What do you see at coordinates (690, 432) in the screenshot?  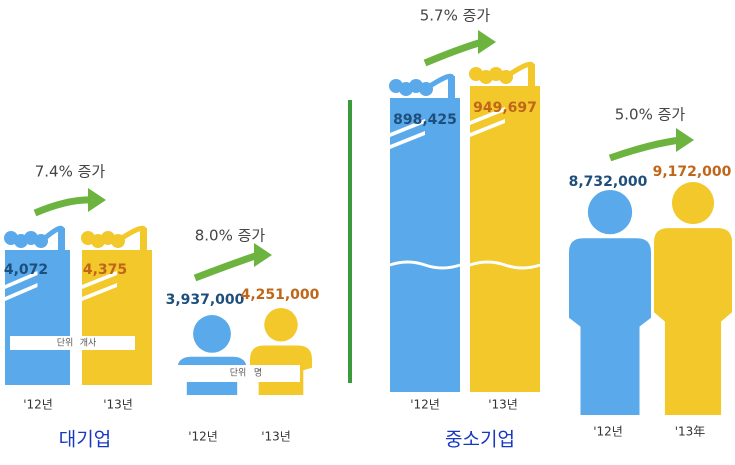 I see `year: '13年` at bounding box center [690, 432].